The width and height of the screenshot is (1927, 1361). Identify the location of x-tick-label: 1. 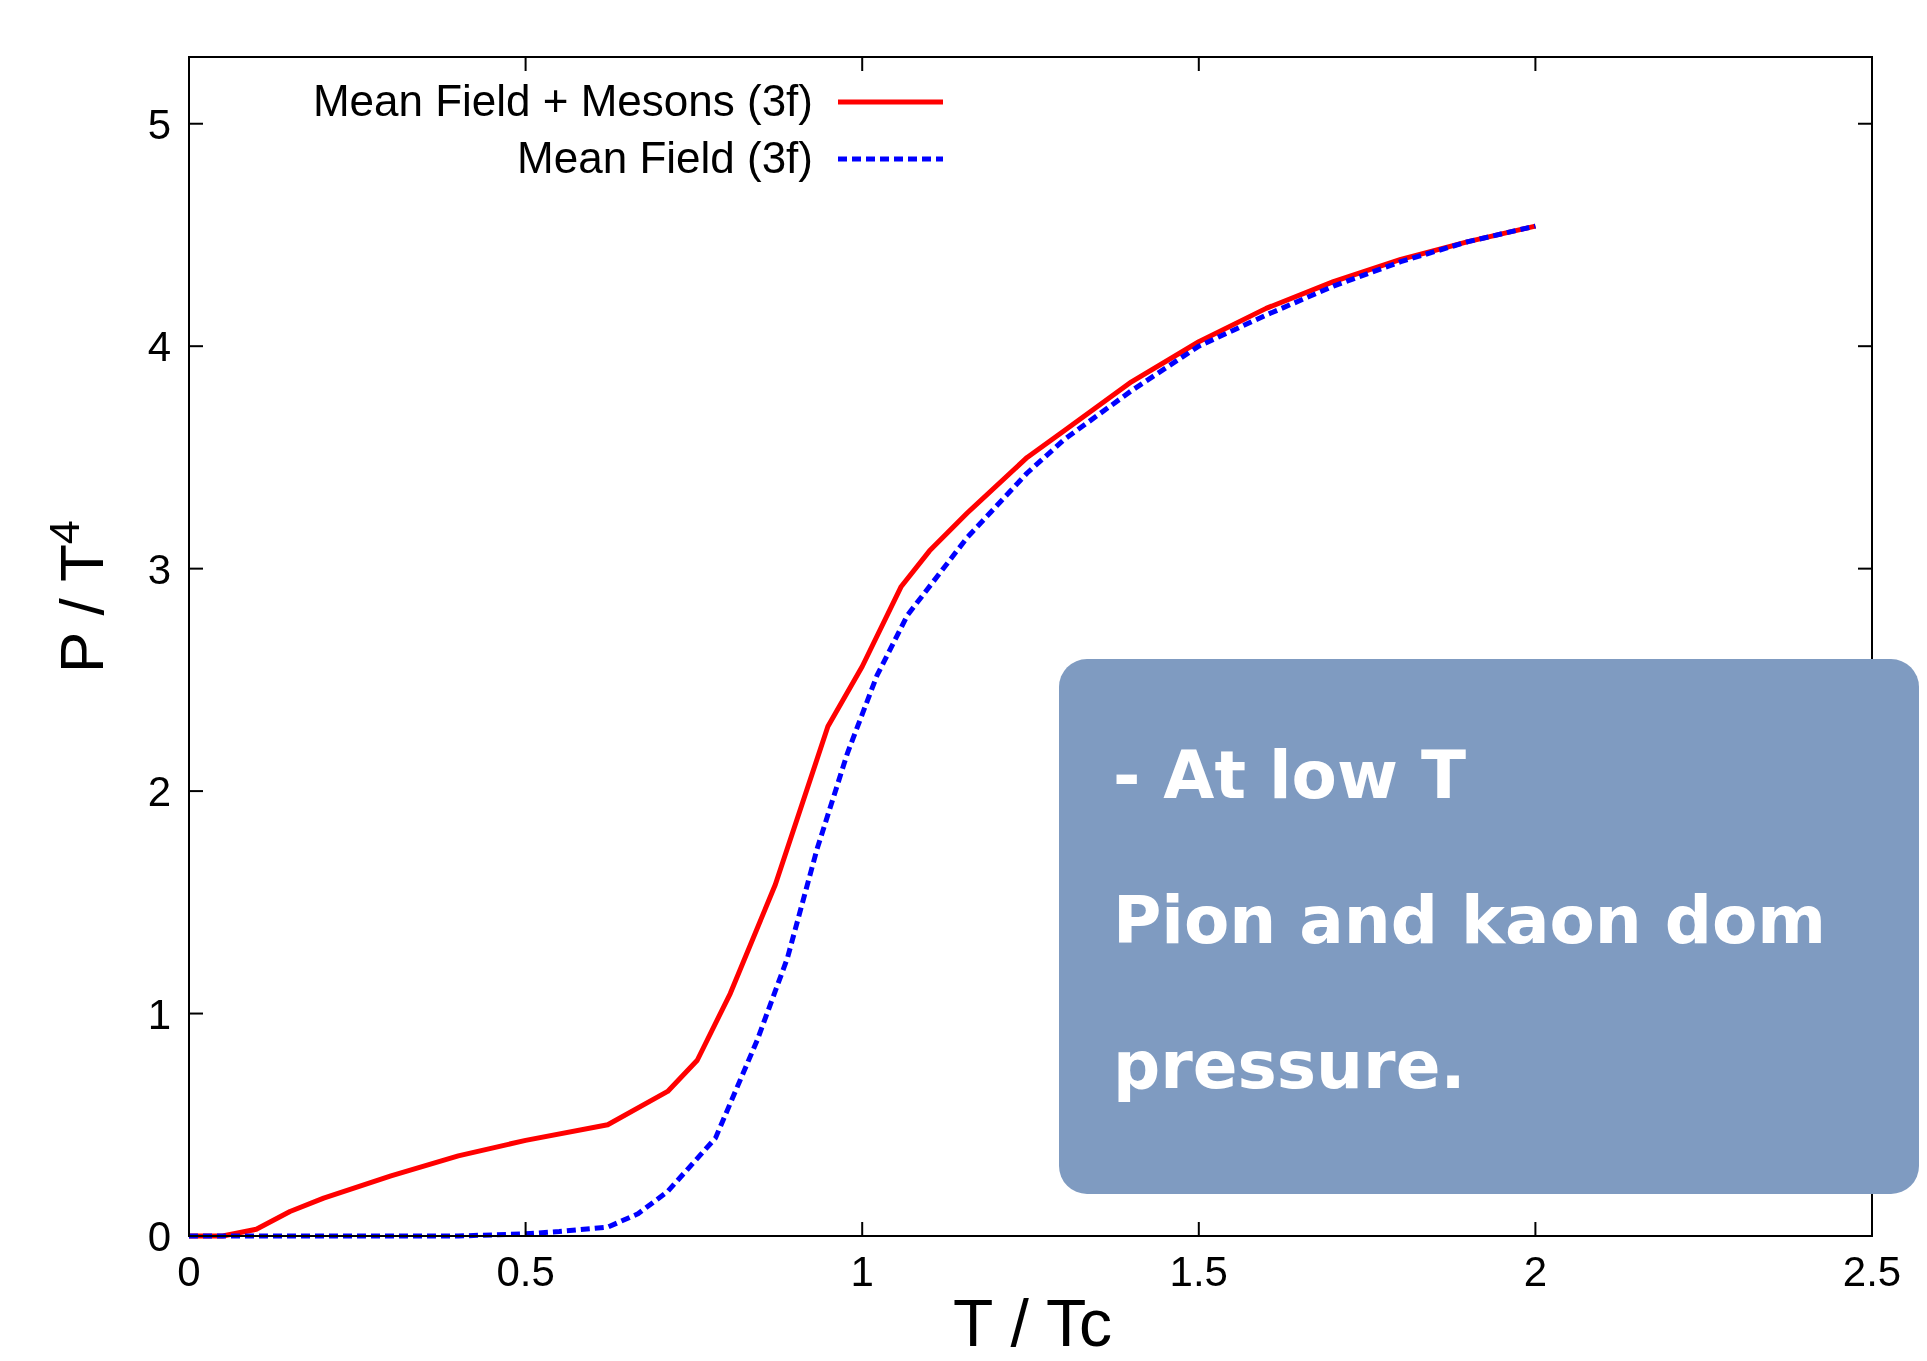
(862, 1271).